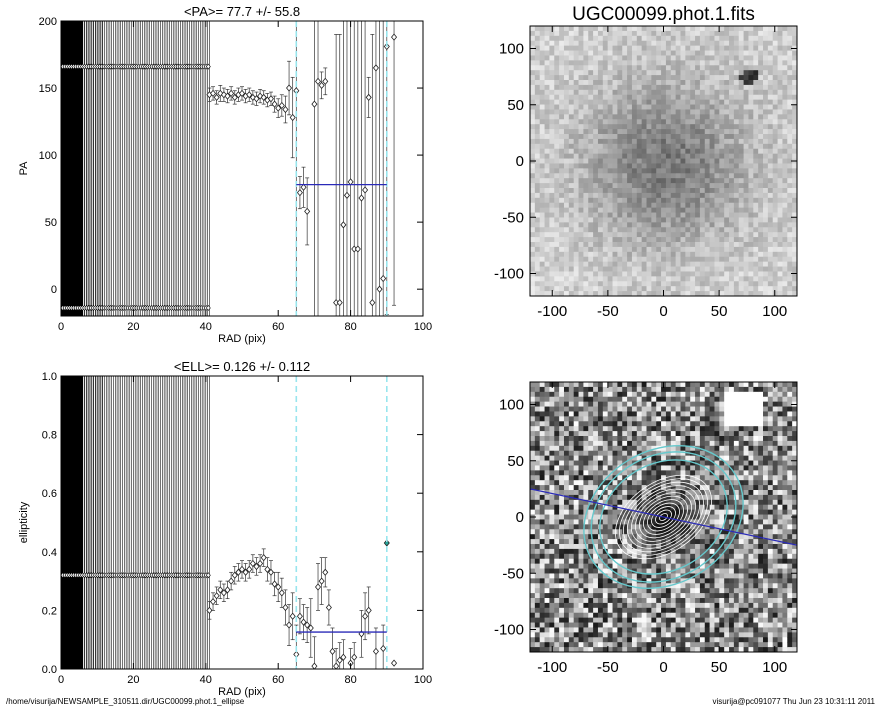 This screenshot has height=708, width=885. What do you see at coordinates (350, 327) in the screenshot?
I see `x-tick-label: 80` at bounding box center [350, 327].